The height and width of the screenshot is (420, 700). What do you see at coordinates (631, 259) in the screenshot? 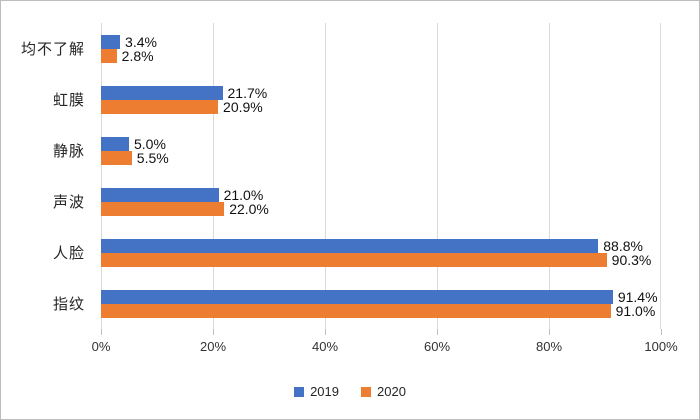
I see `data-label-2020: 90.3%` at bounding box center [631, 259].